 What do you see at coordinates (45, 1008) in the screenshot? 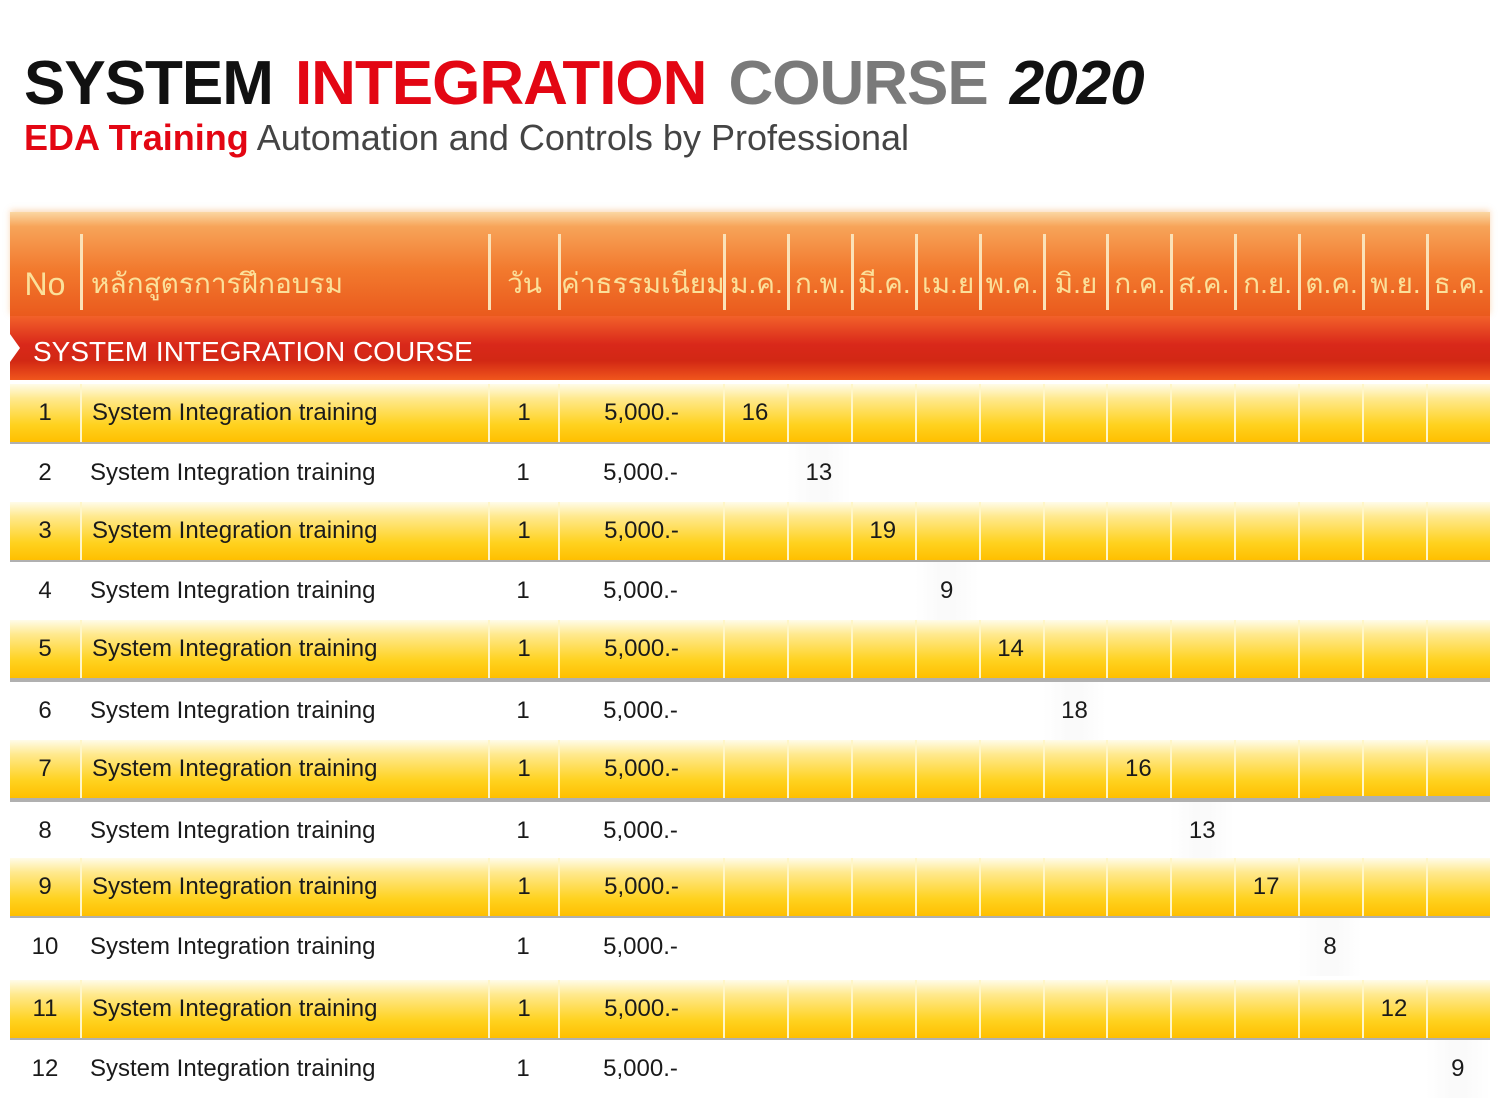
I see `row-no: 11` at bounding box center [45, 1008].